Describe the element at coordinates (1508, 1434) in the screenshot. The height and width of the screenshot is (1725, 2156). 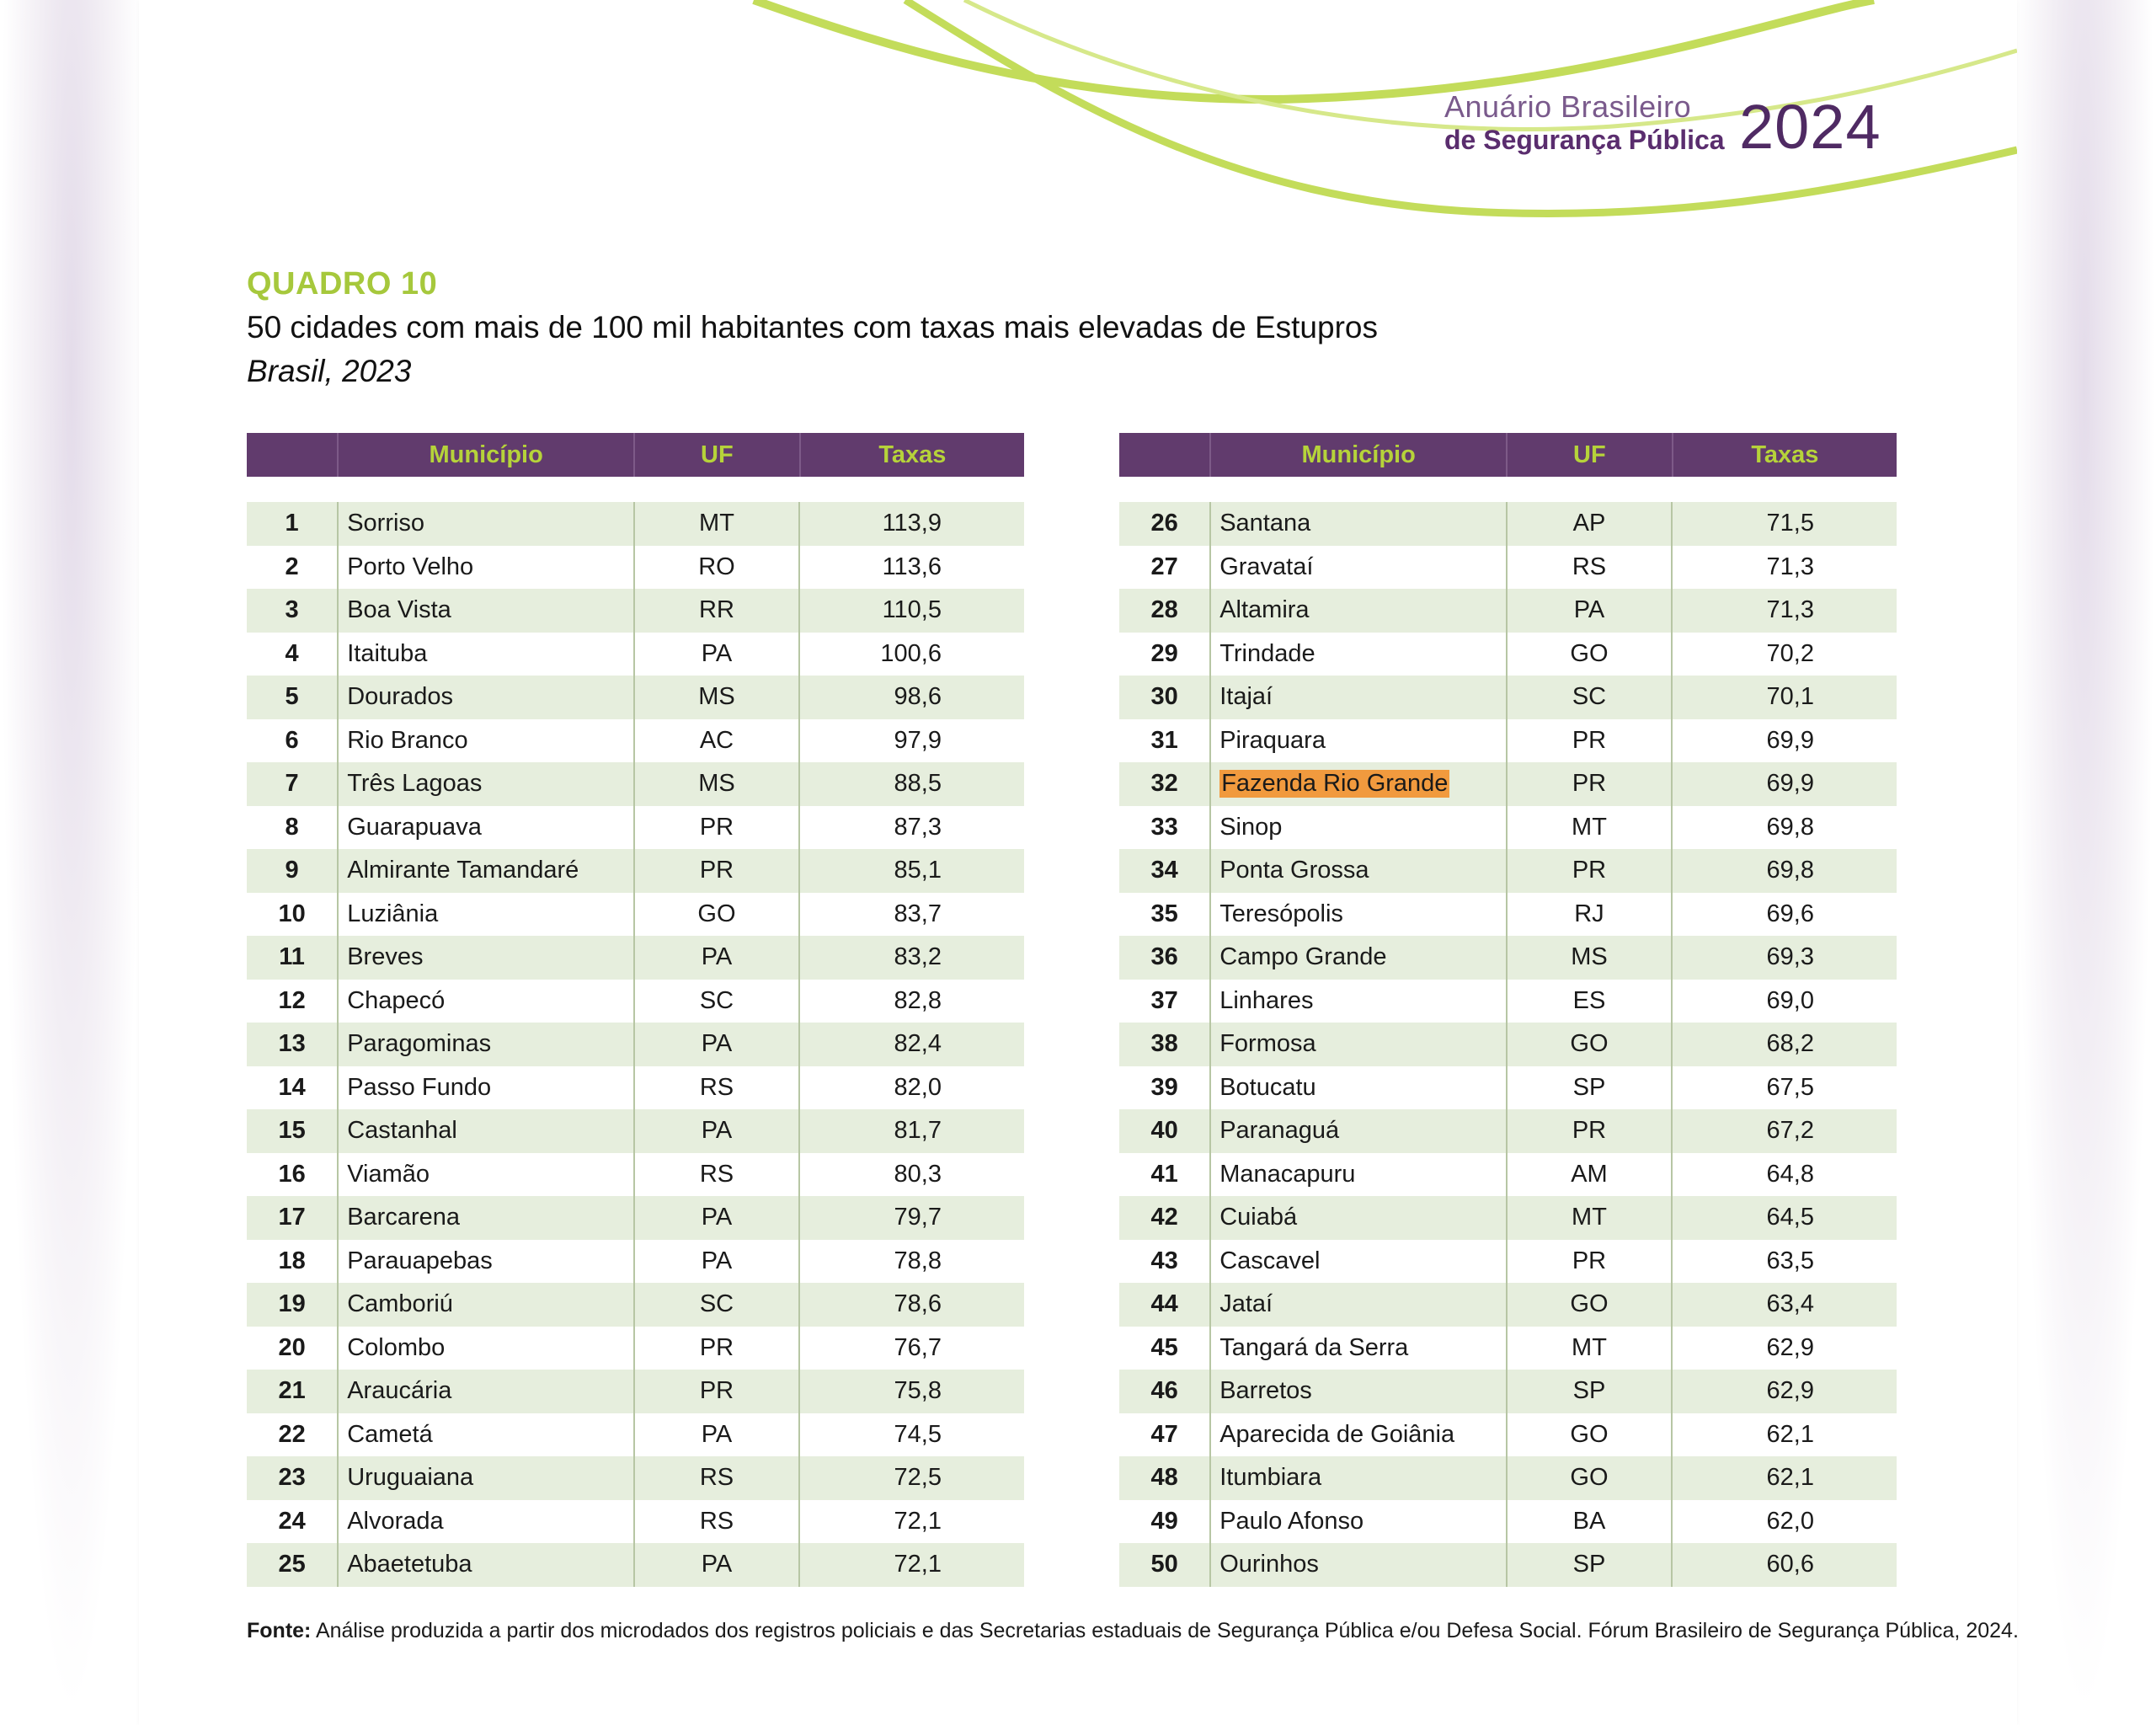
I see `table-row: 47 Aparecida de Goiânia GO 62,1` at that location.